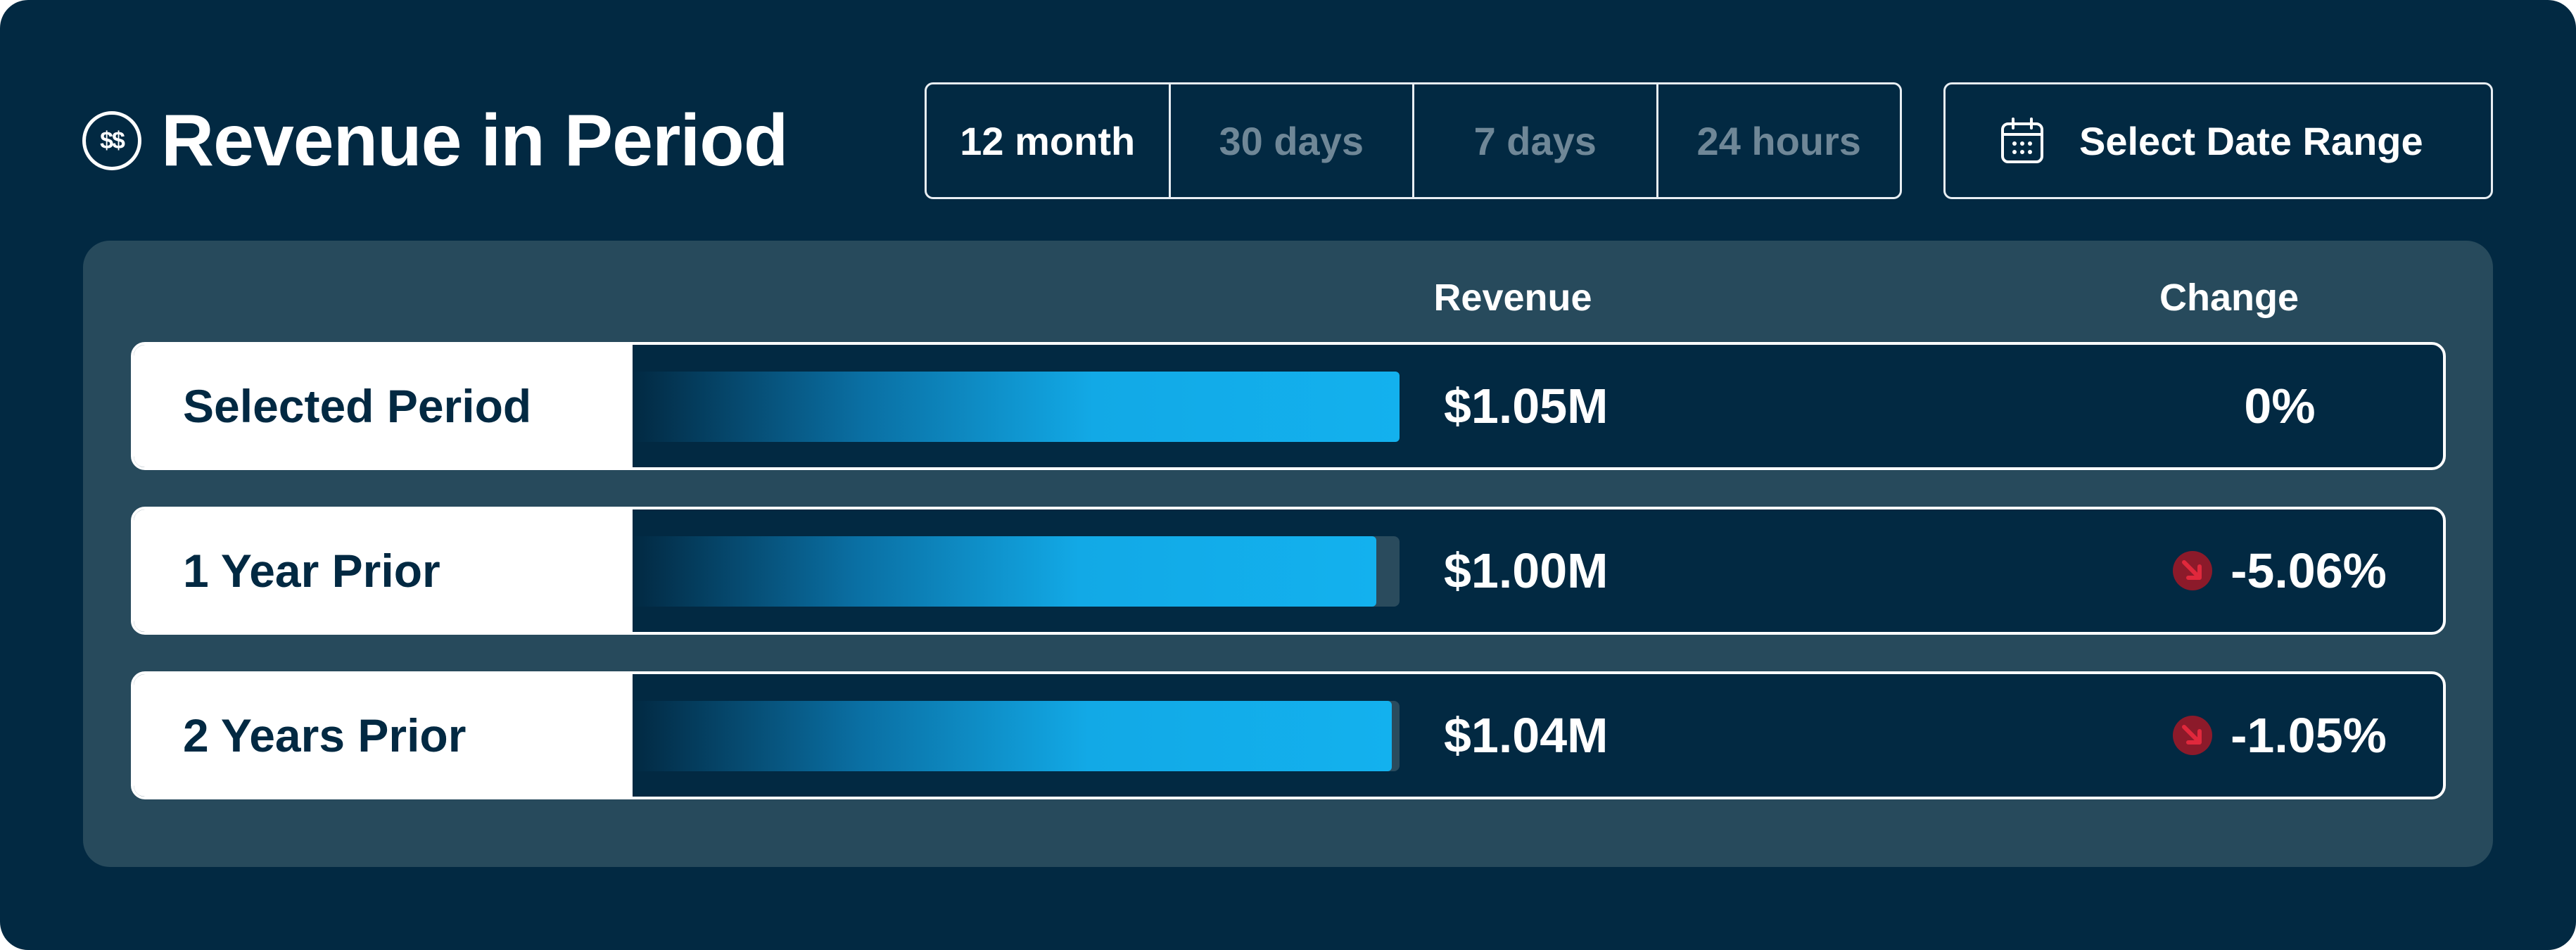 The height and width of the screenshot is (950, 2576). I want to click on row-2-years-prior: 2 Years Prior $1.04M -1.05%, so click(1288, 735).